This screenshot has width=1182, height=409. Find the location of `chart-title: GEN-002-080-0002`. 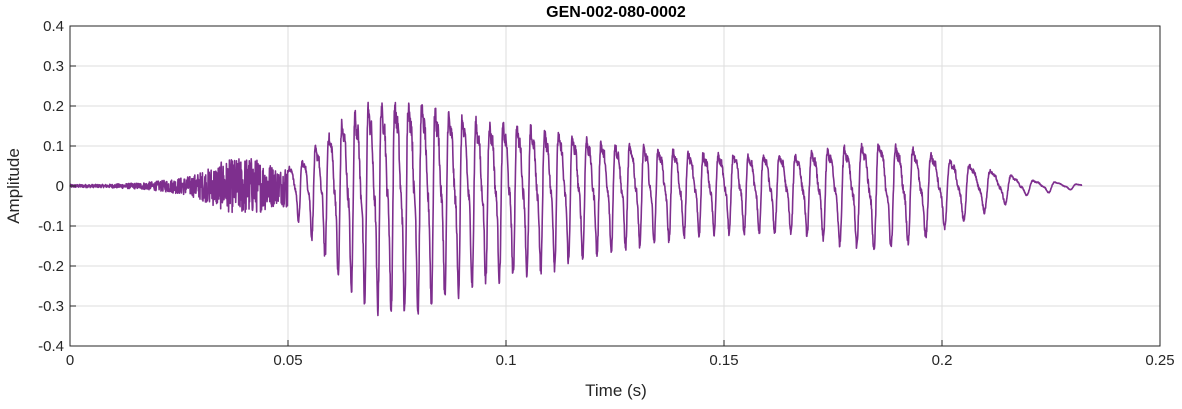

chart-title: GEN-002-080-0002 is located at coordinates (616, 12).